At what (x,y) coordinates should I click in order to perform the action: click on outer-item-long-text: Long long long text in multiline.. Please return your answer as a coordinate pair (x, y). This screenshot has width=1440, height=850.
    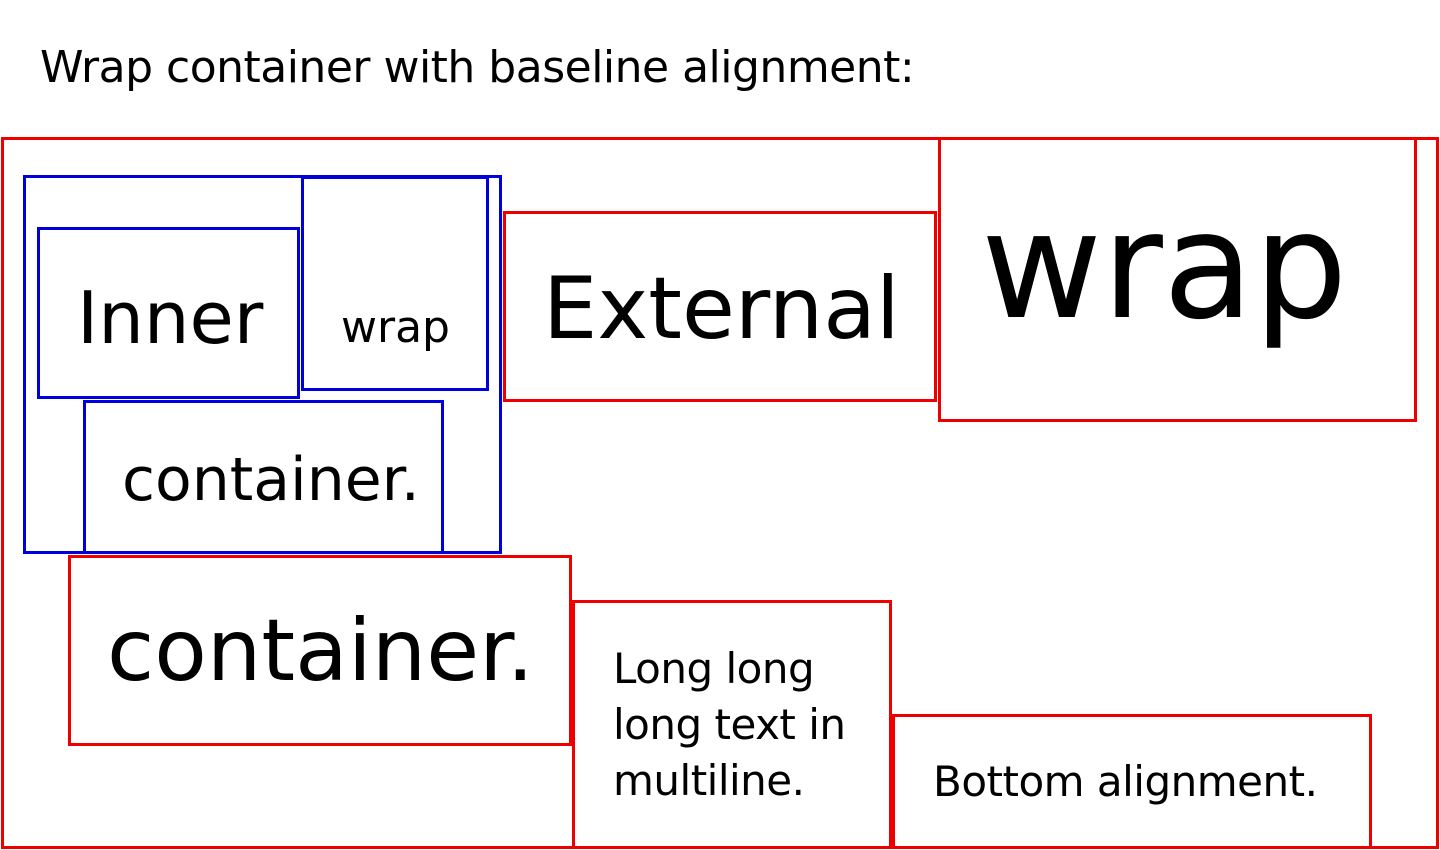
    Looking at the image, I should click on (732, 724).